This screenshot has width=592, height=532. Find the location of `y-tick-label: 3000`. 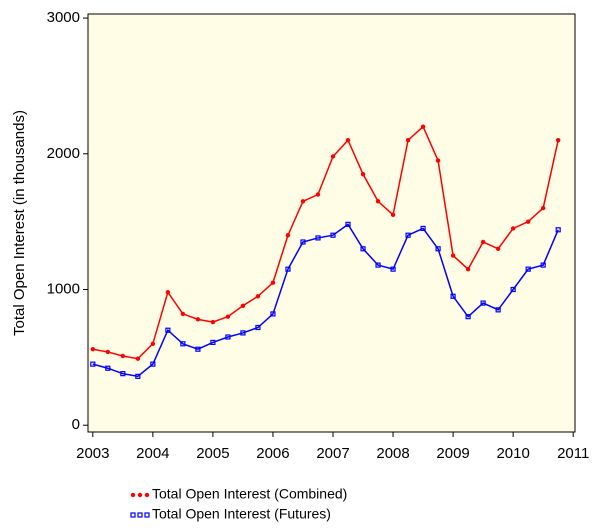

y-tick-label: 3000 is located at coordinates (63, 17).